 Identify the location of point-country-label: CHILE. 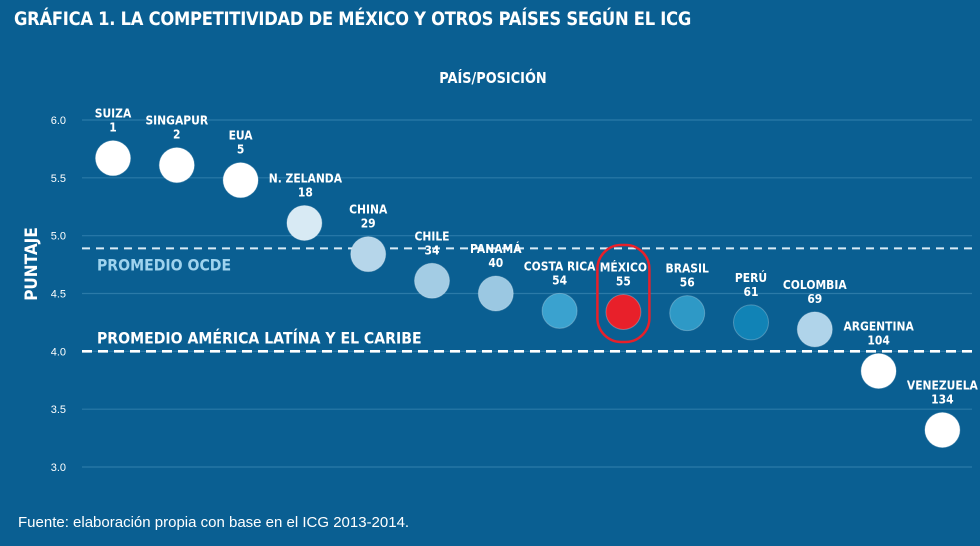
(431, 235).